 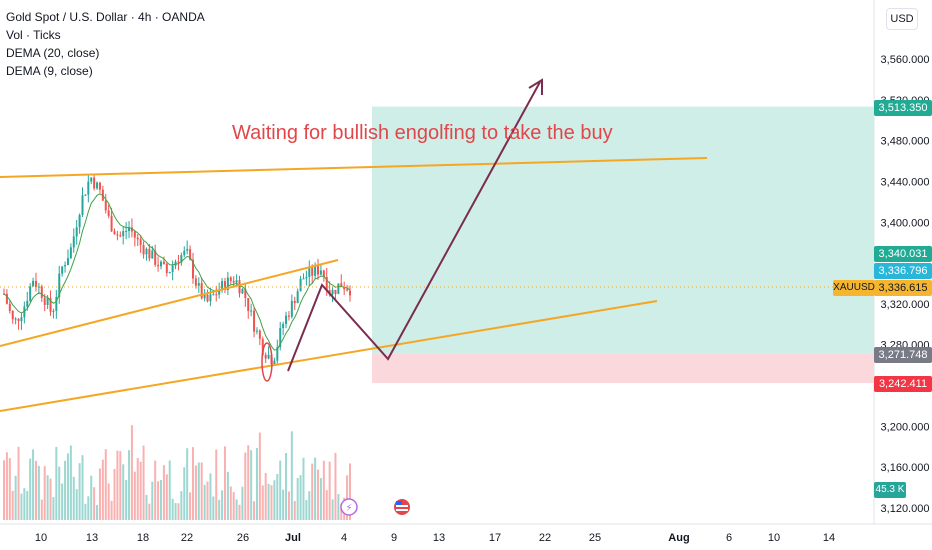 What do you see at coordinates (595, 538) in the screenshot?
I see `time-tick-label: 25` at bounding box center [595, 538].